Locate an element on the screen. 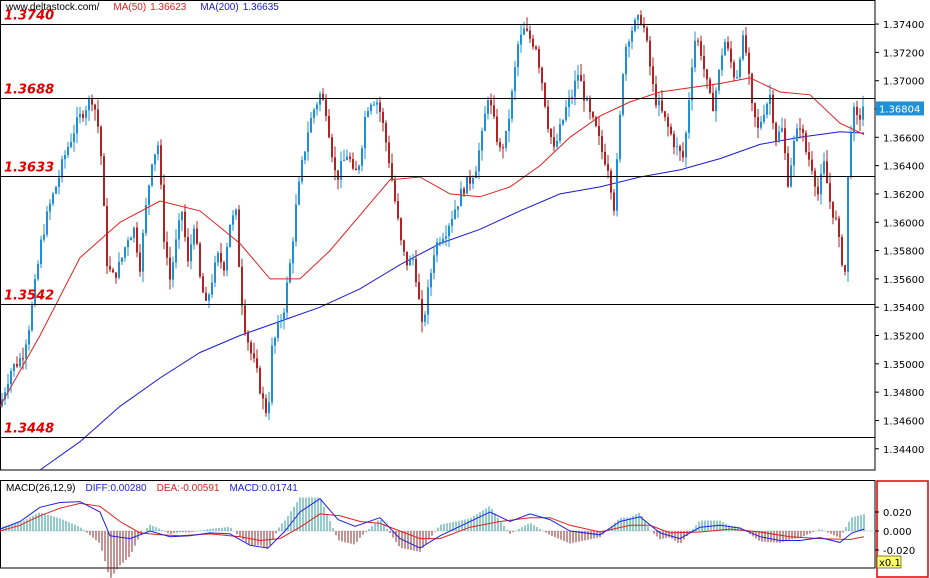 Image resolution: width=930 pixels, height=578 pixels. price-tick-label: 1.36000 is located at coordinates (903, 223).